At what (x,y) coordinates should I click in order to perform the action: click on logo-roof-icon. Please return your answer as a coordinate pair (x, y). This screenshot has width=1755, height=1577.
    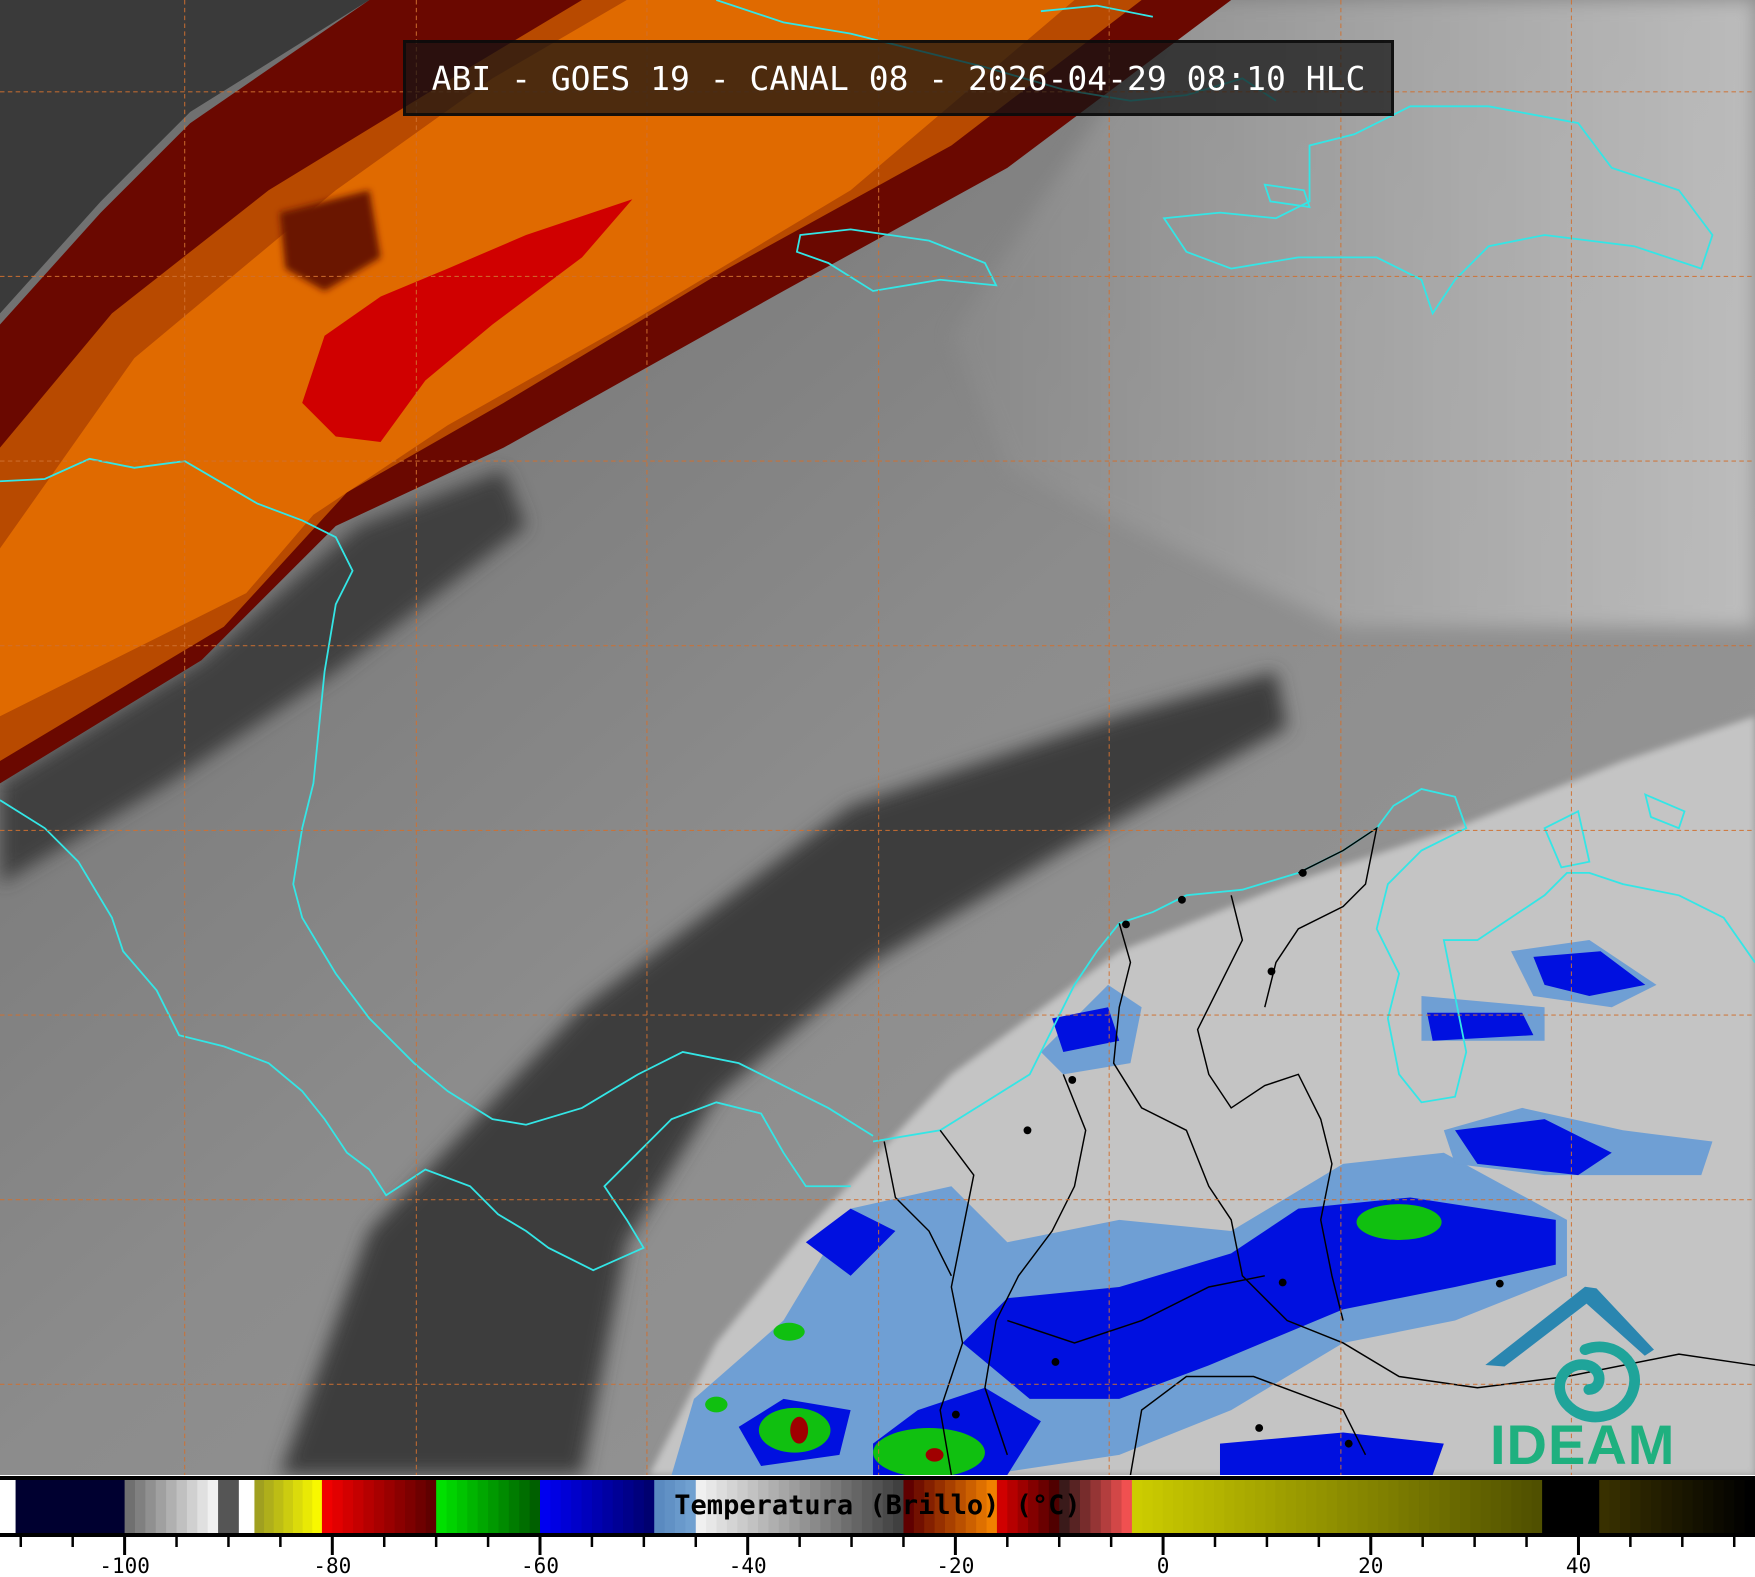
    Looking at the image, I should click on (1569, 1326).